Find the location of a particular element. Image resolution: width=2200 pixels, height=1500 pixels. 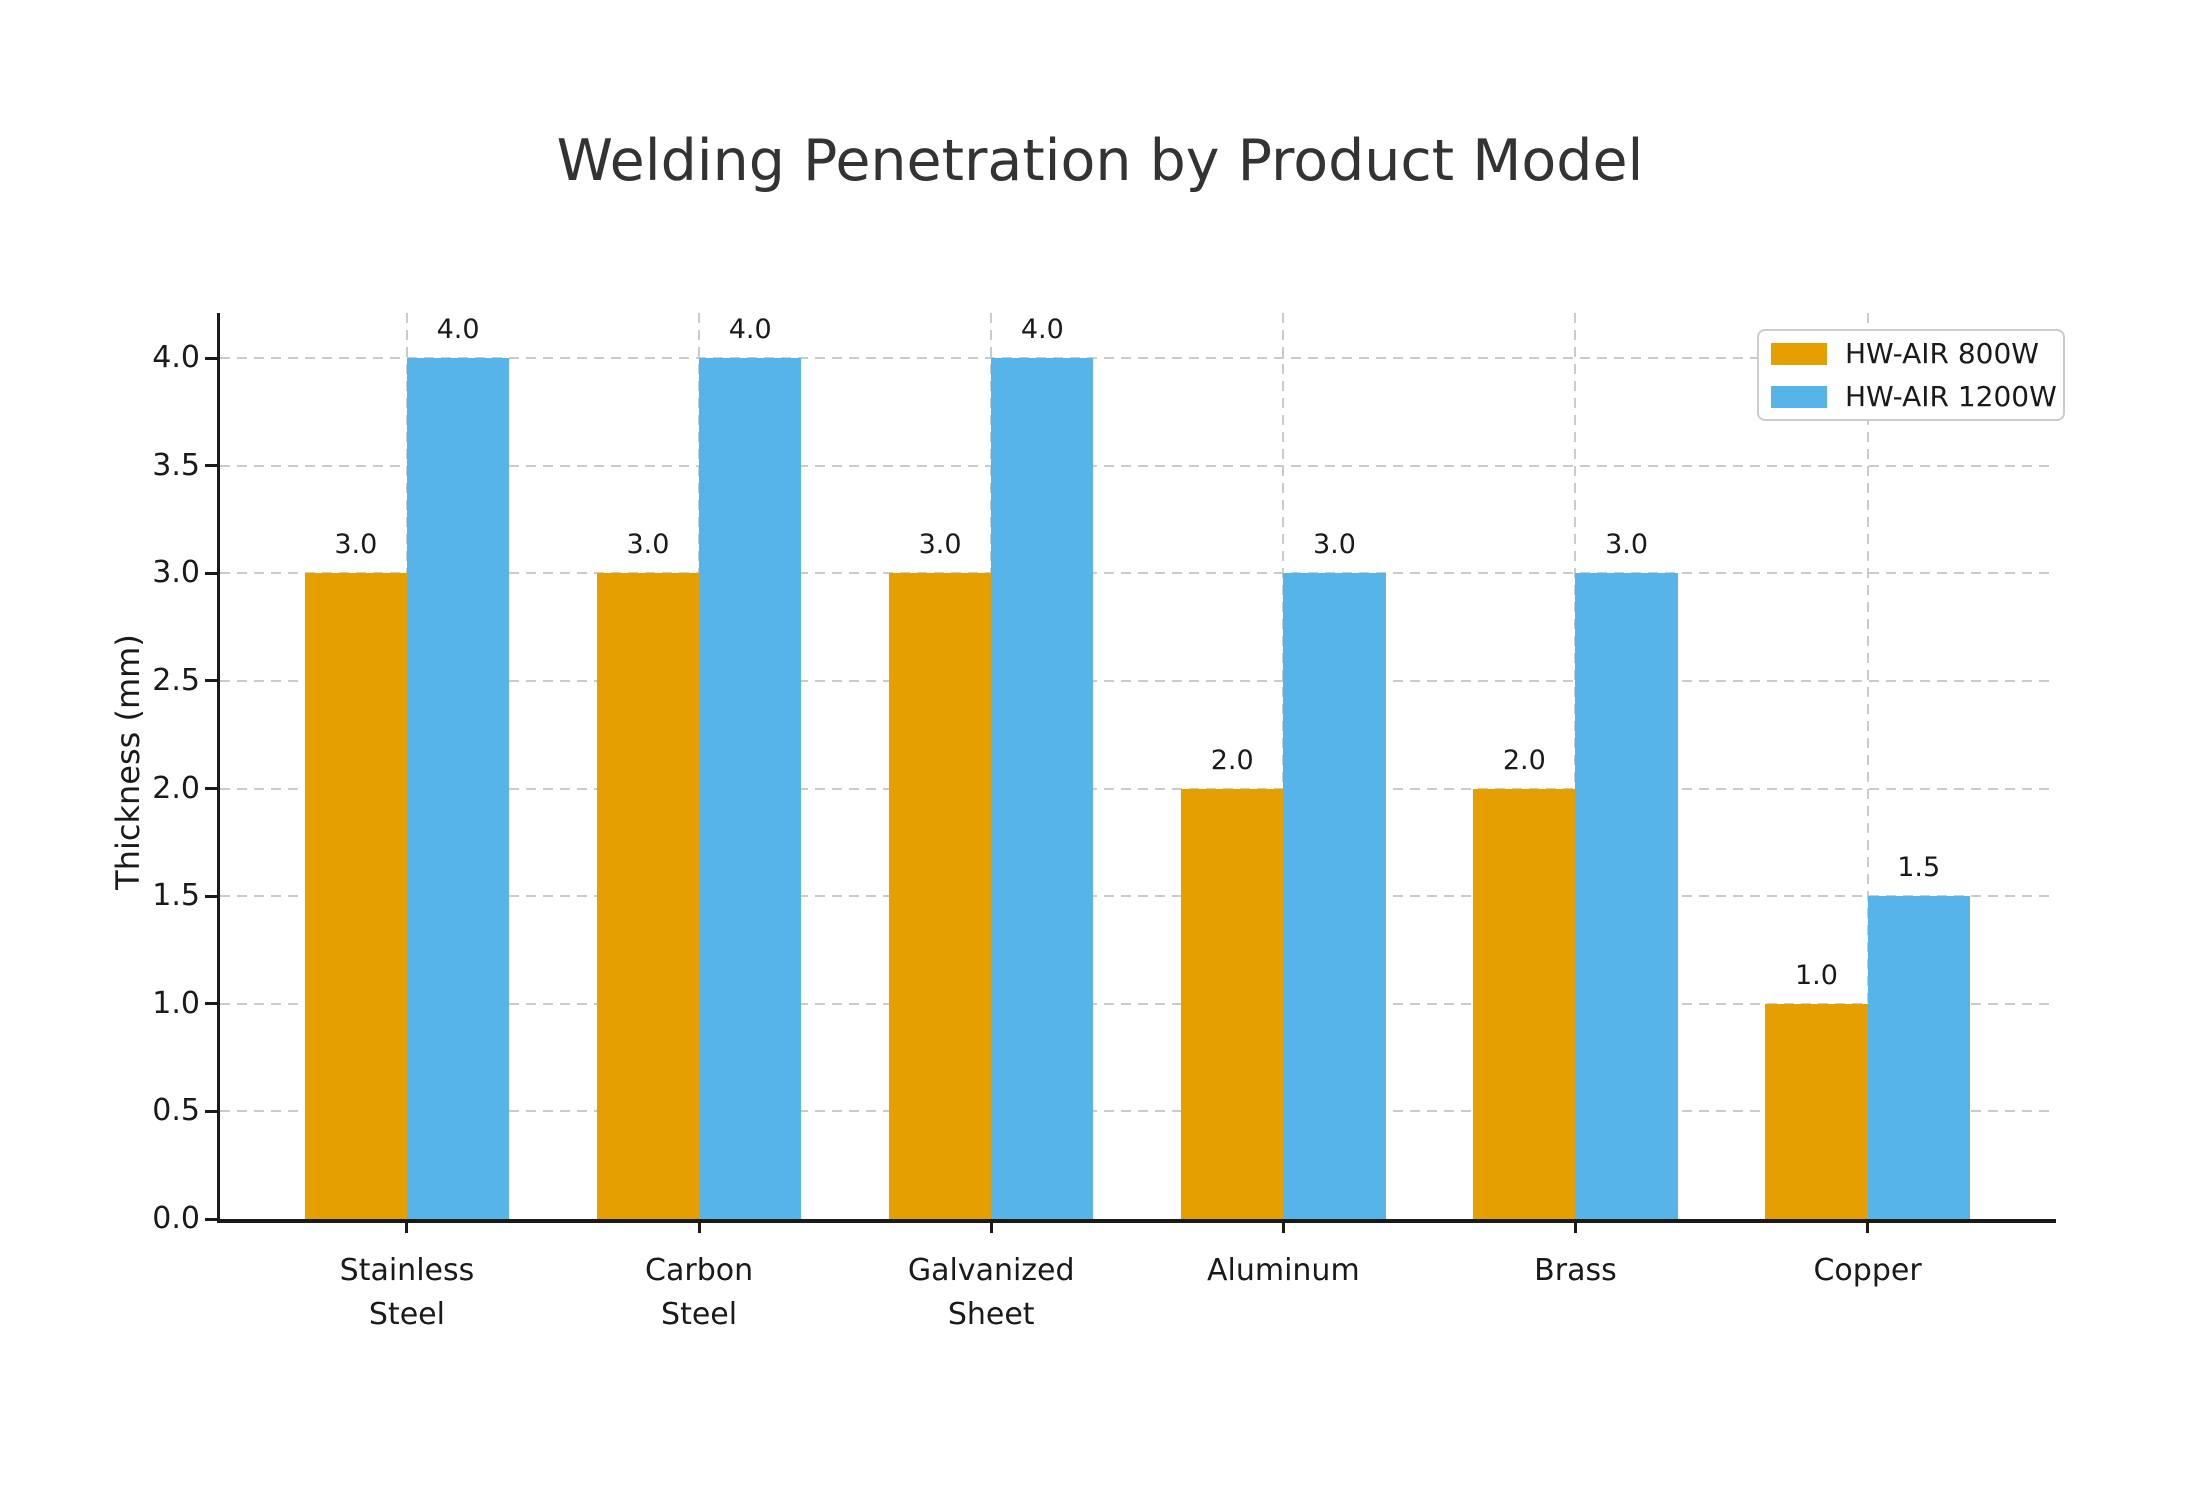

legend: HW-AIR 800W HW-AIR 1200W is located at coordinates (1911, 375).